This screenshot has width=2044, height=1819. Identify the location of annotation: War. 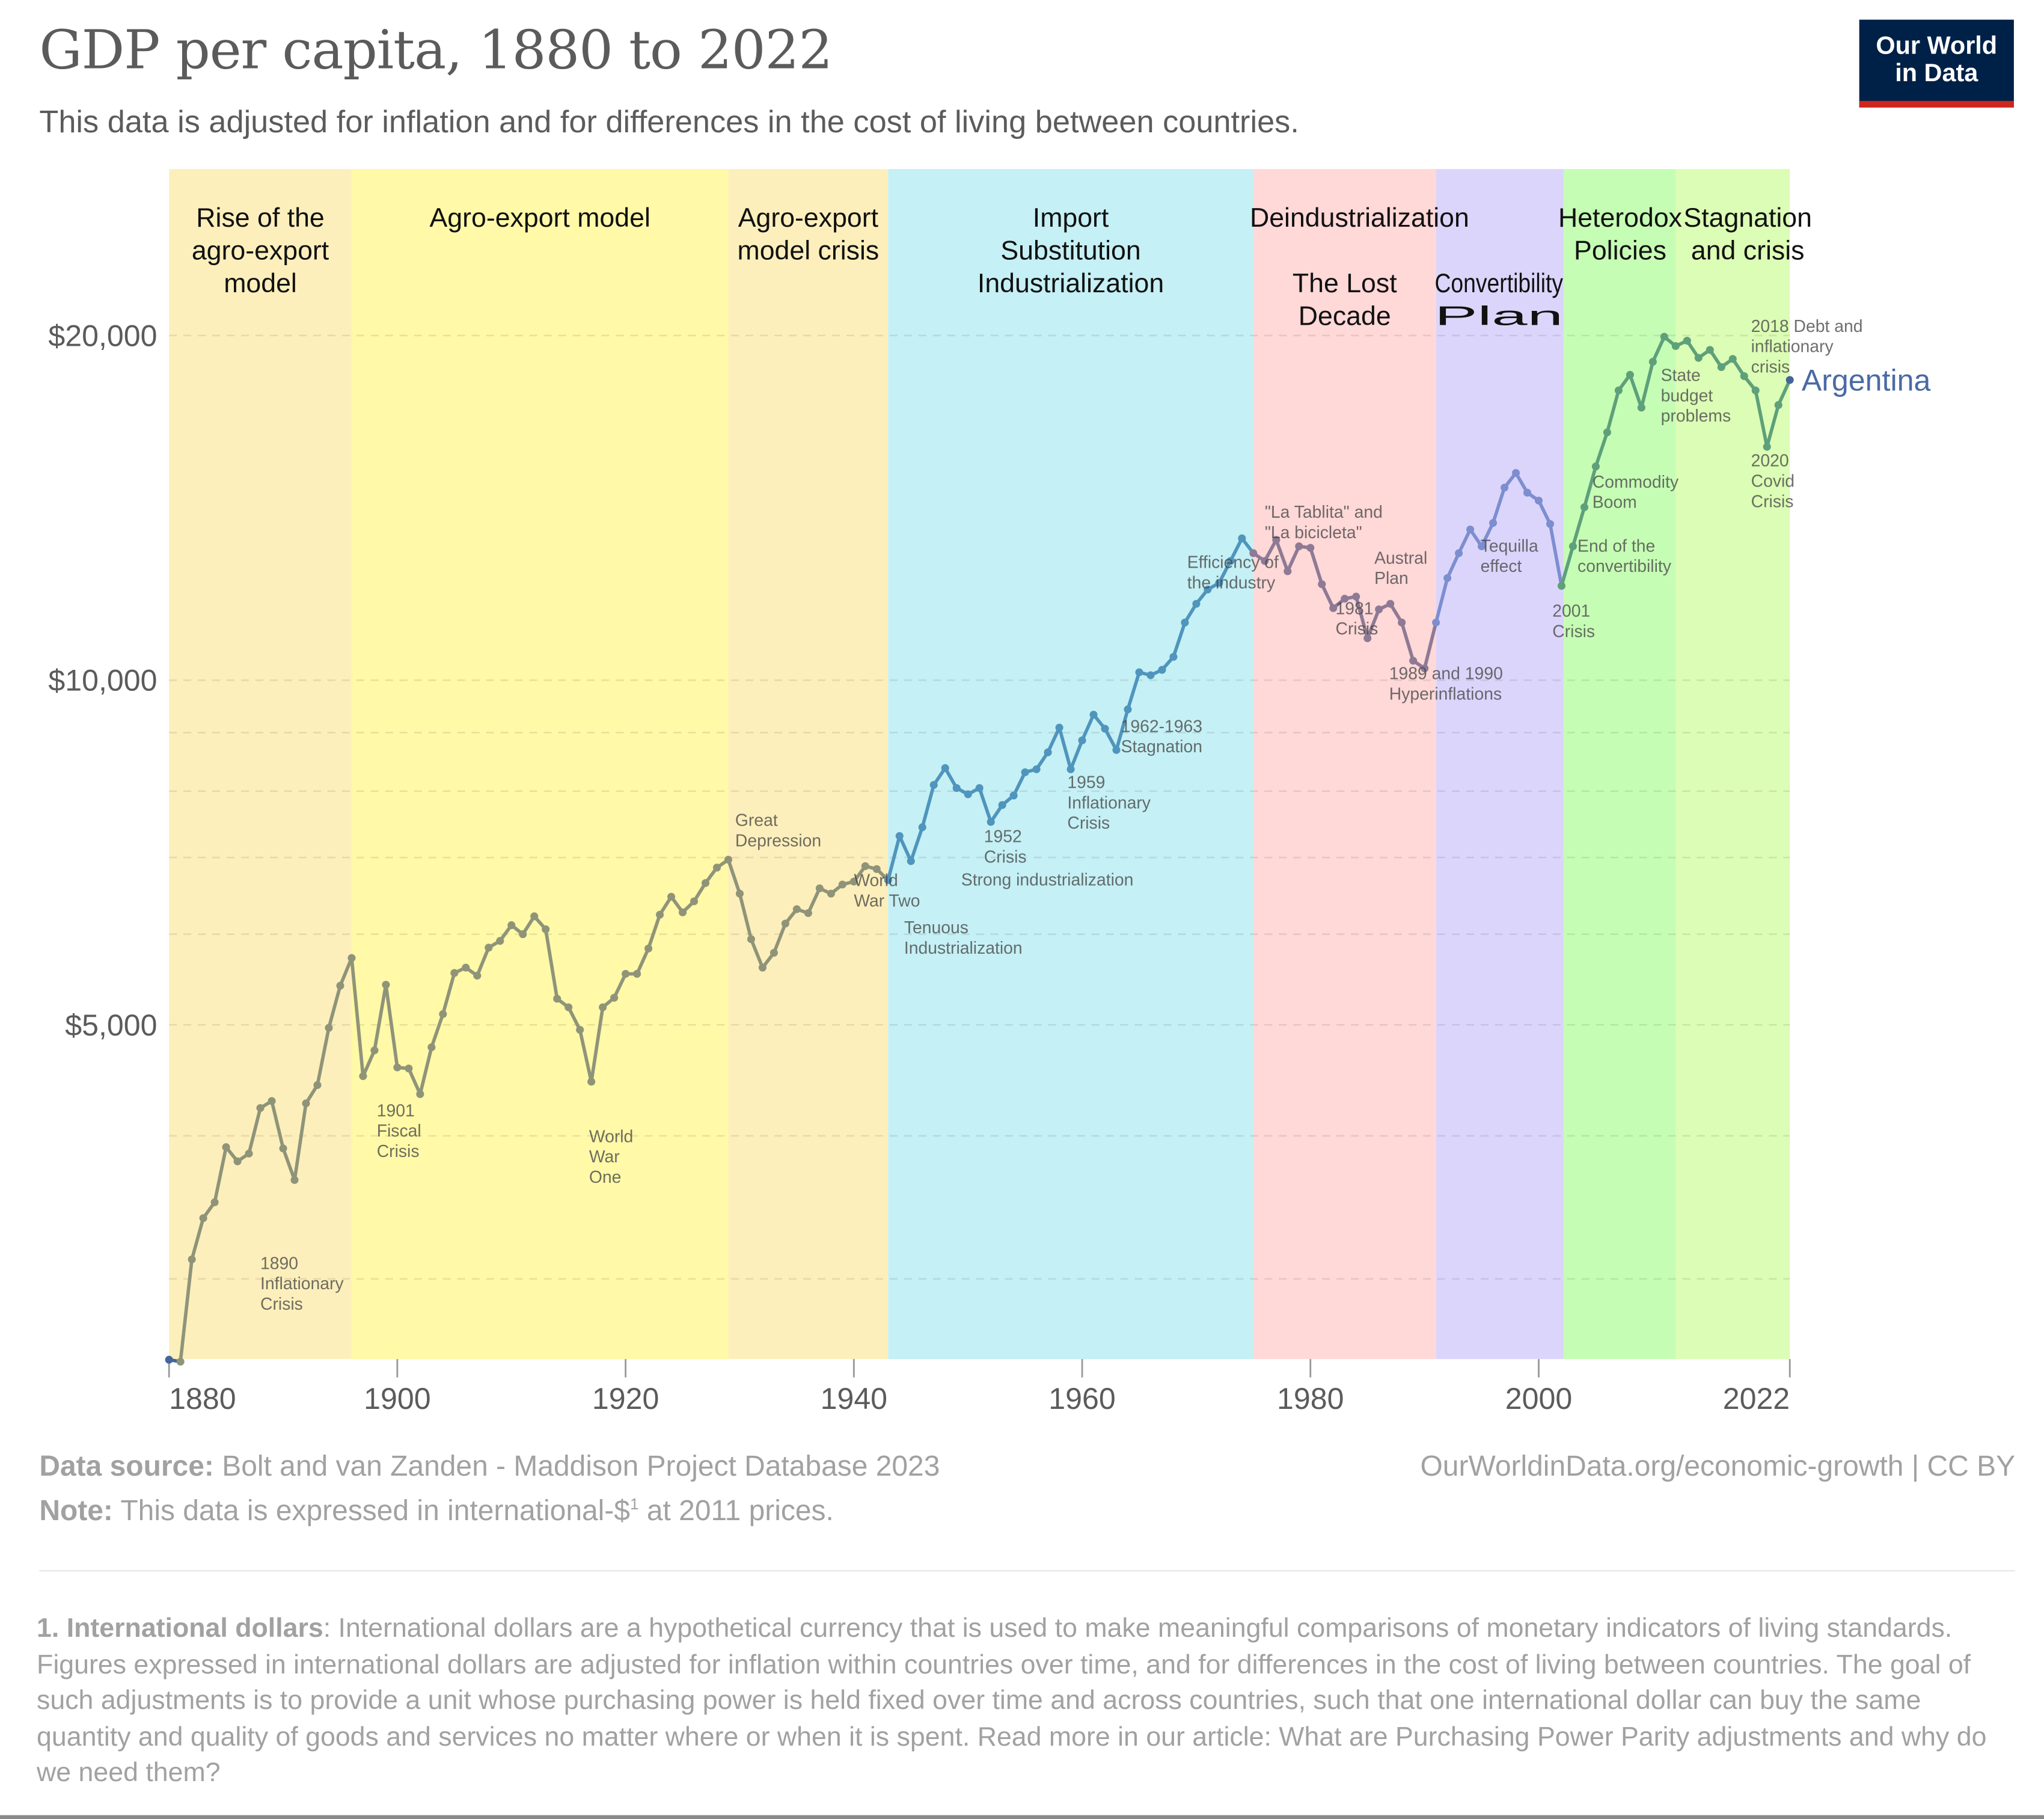
(604, 1157).